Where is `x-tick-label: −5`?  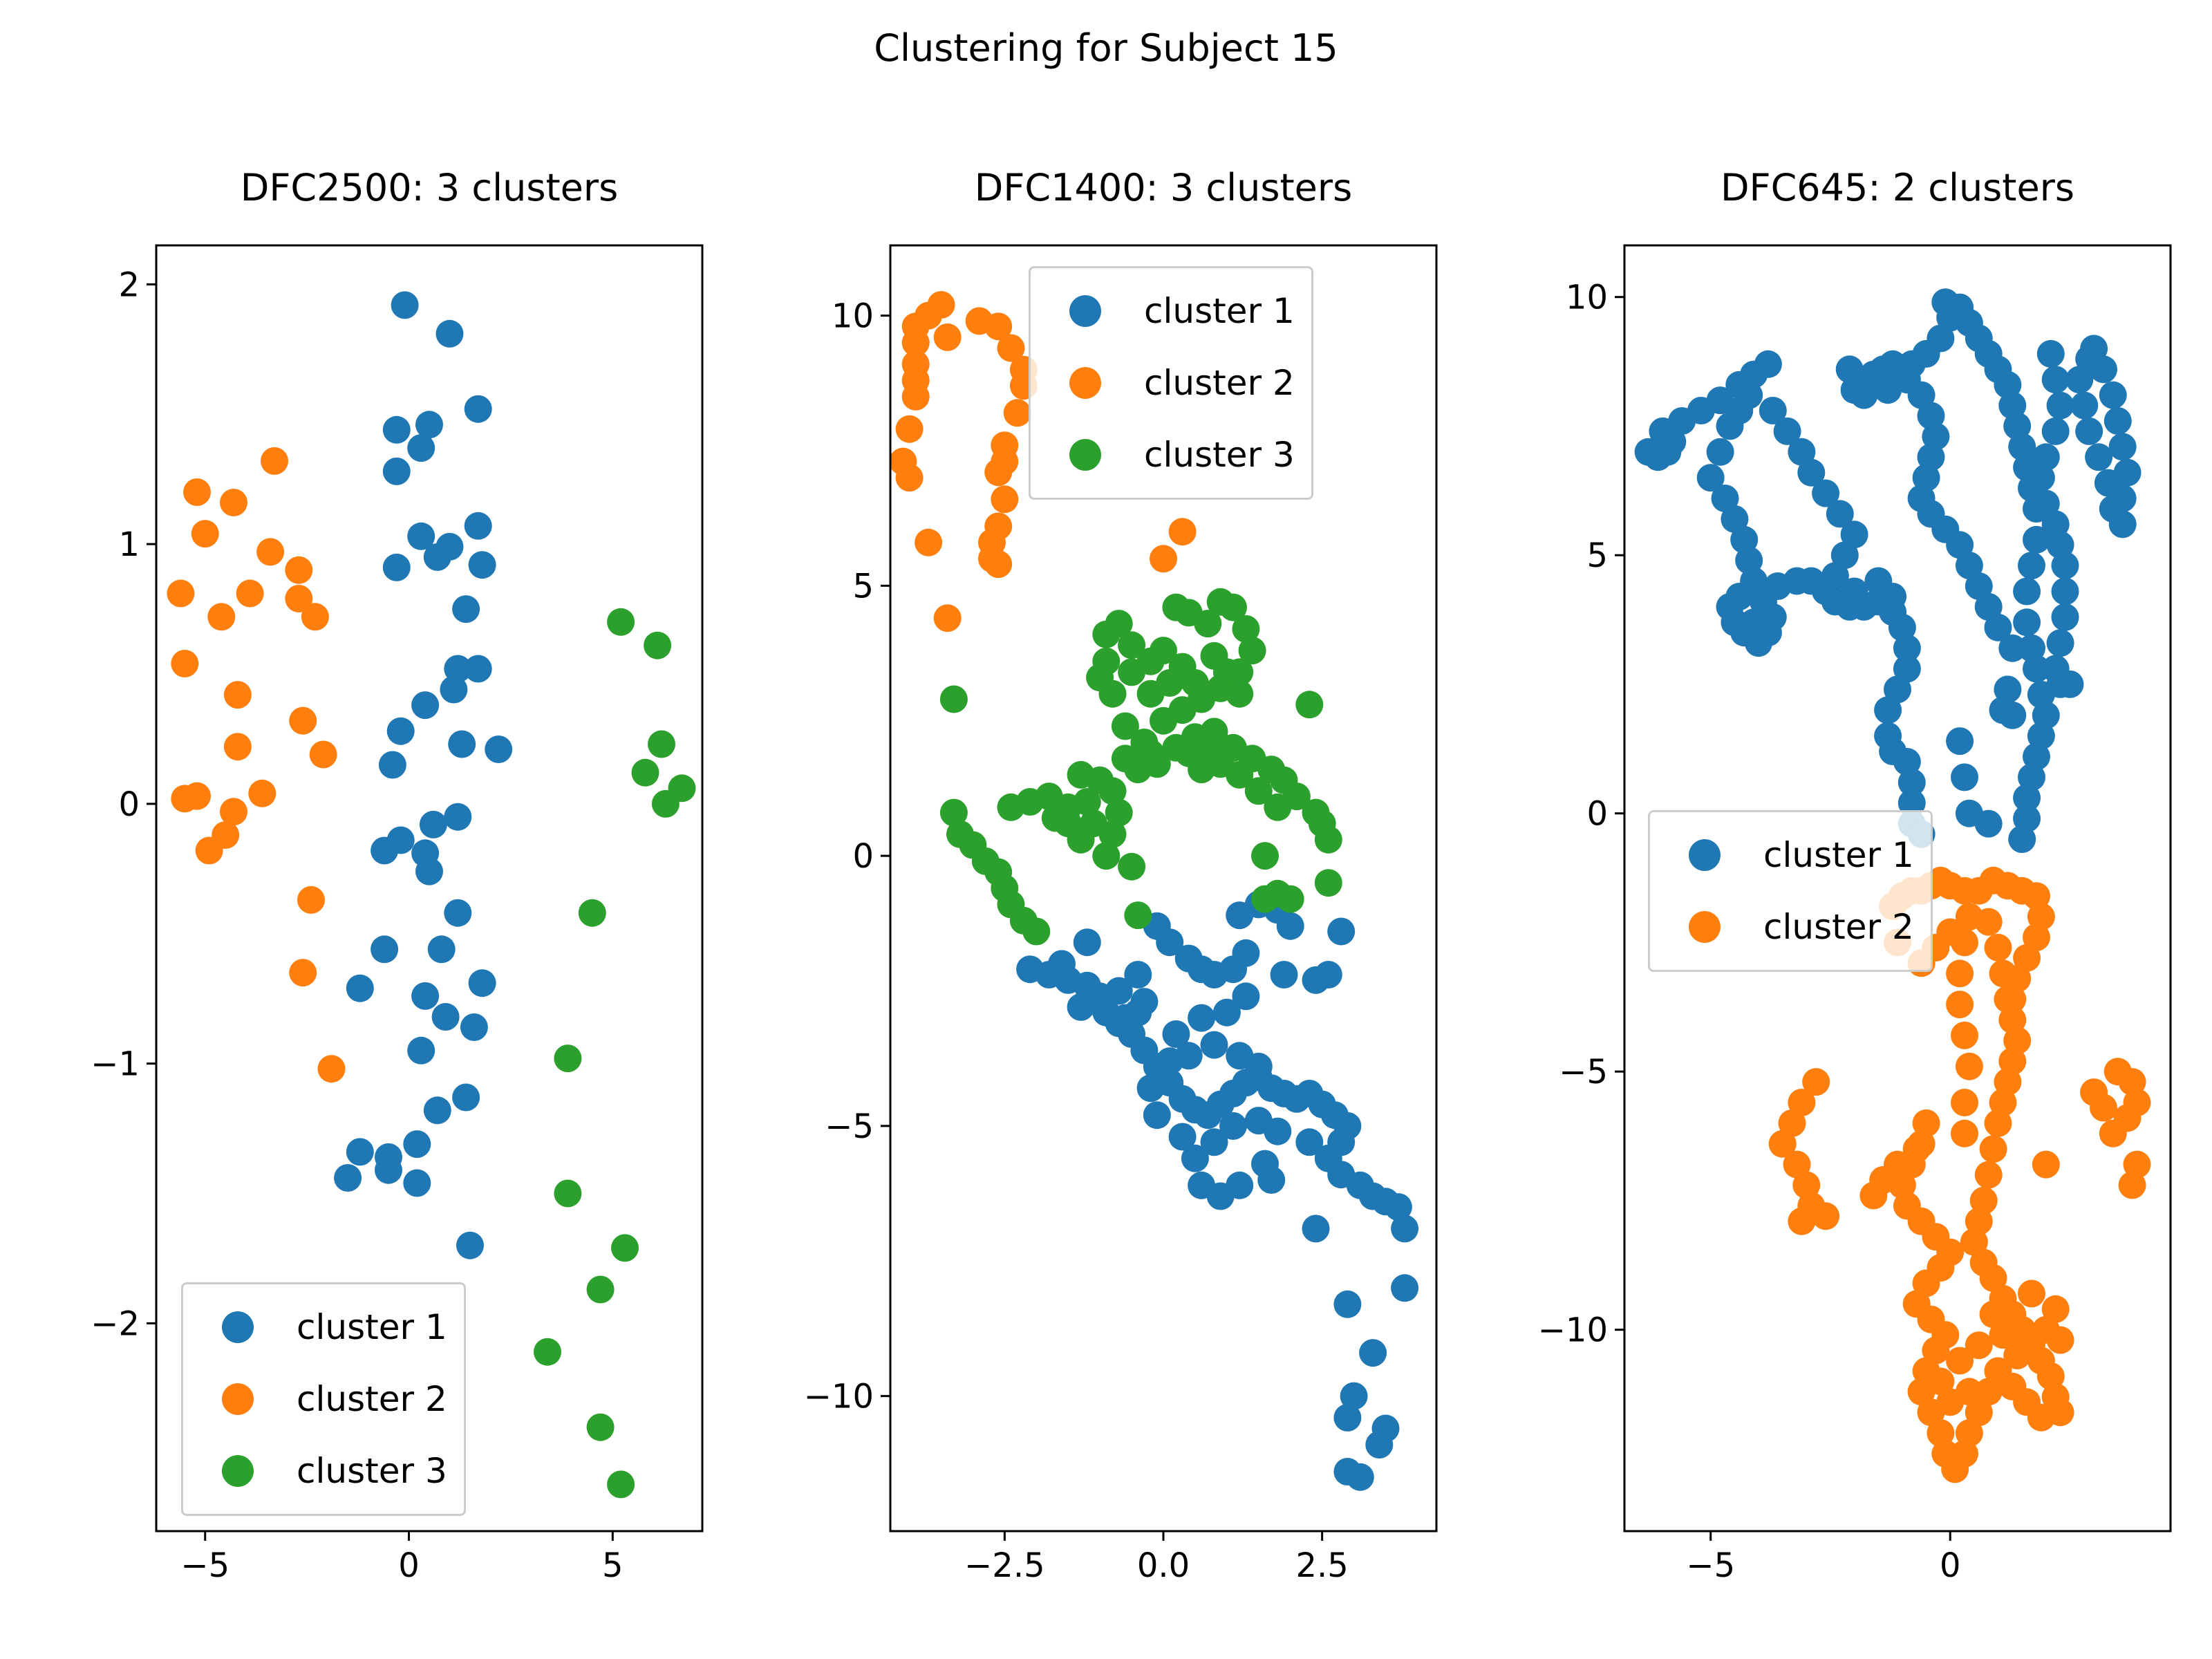
x-tick-label: −5 is located at coordinates (204, 1565).